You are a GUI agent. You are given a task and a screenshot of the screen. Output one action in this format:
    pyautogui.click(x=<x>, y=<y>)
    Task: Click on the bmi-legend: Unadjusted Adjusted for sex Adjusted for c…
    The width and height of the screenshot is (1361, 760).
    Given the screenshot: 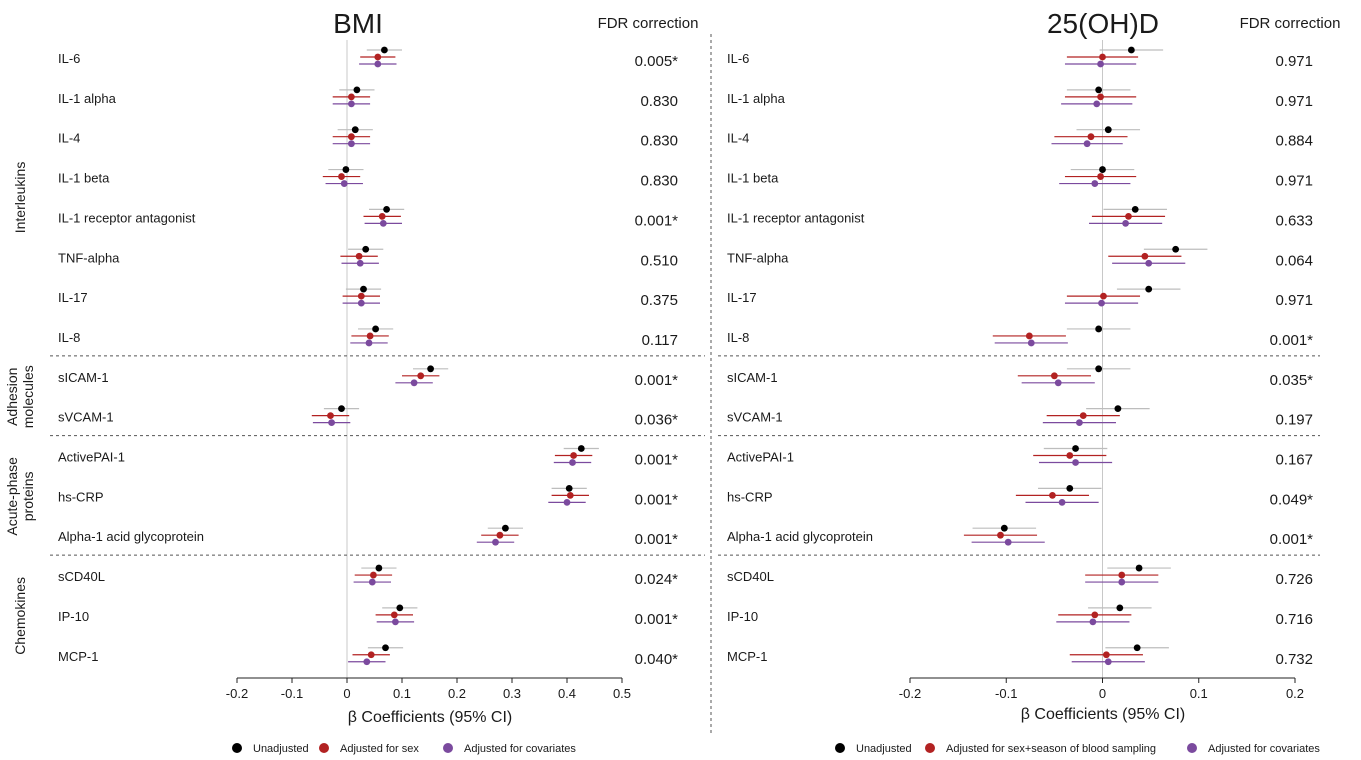 What is the action you would take?
    pyautogui.click(x=404, y=749)
    